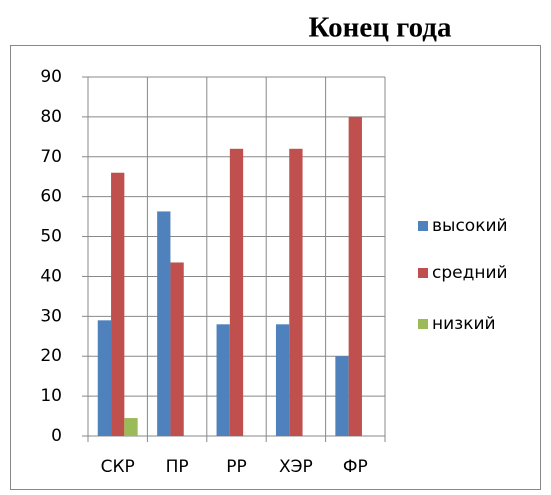 The height and width of the screenshot is (495, 551). What do you see at coordinates (296, 467) in the screenshot?
I see `x-tick-label: ХЭР` at bounding box center [296, 467].